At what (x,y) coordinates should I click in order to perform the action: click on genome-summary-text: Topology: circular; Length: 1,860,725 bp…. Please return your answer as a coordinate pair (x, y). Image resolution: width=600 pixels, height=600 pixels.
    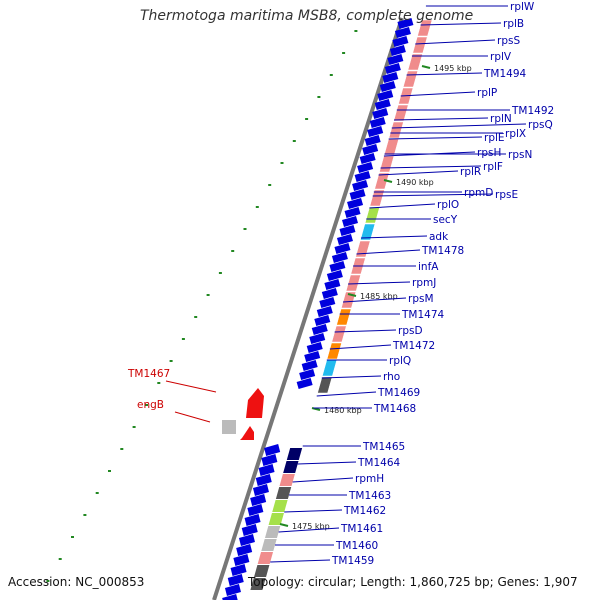
    Looking at the image, I should click on (413, 582).